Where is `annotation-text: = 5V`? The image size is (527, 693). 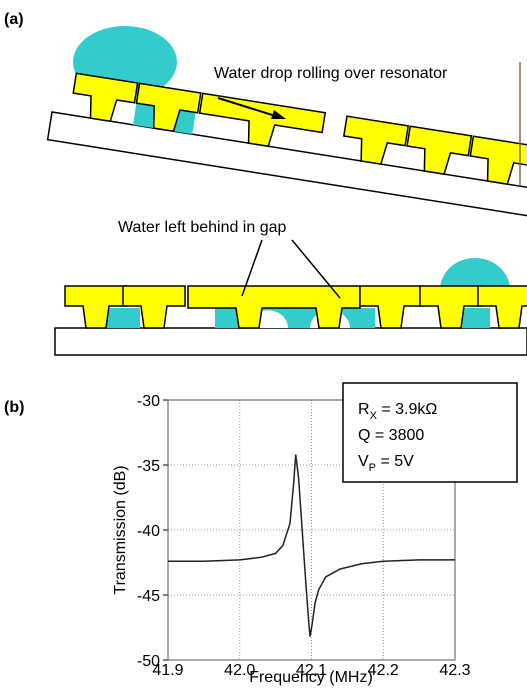
annotation-text: = 5V is located at coordinates (395, 461).